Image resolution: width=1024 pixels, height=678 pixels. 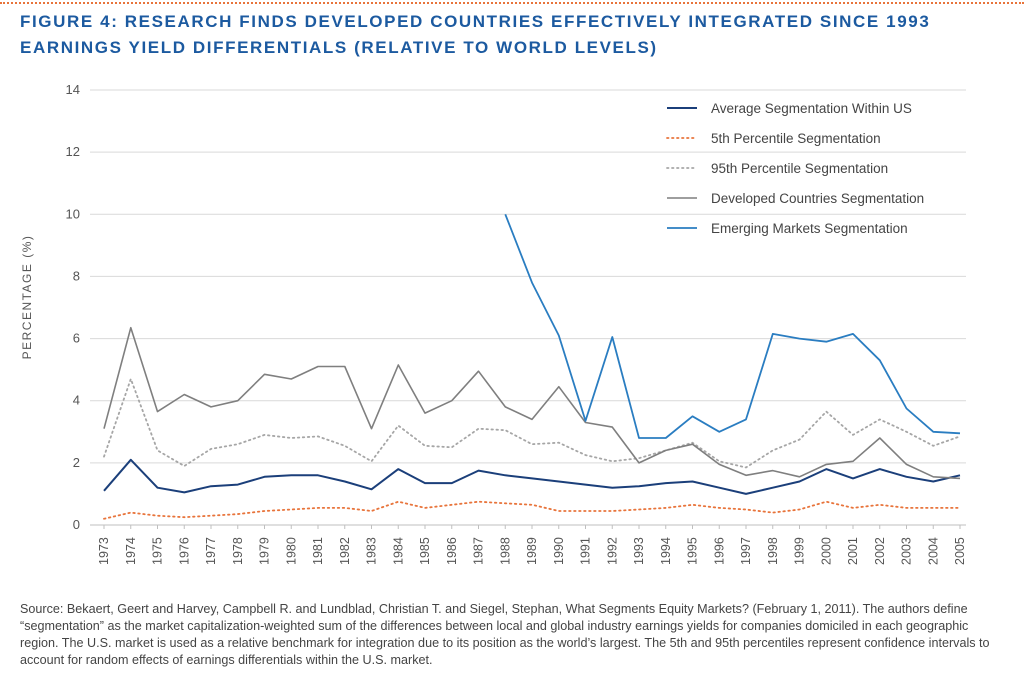 I want to click on x-tick-label: 1995, so click(x=693, y=551).